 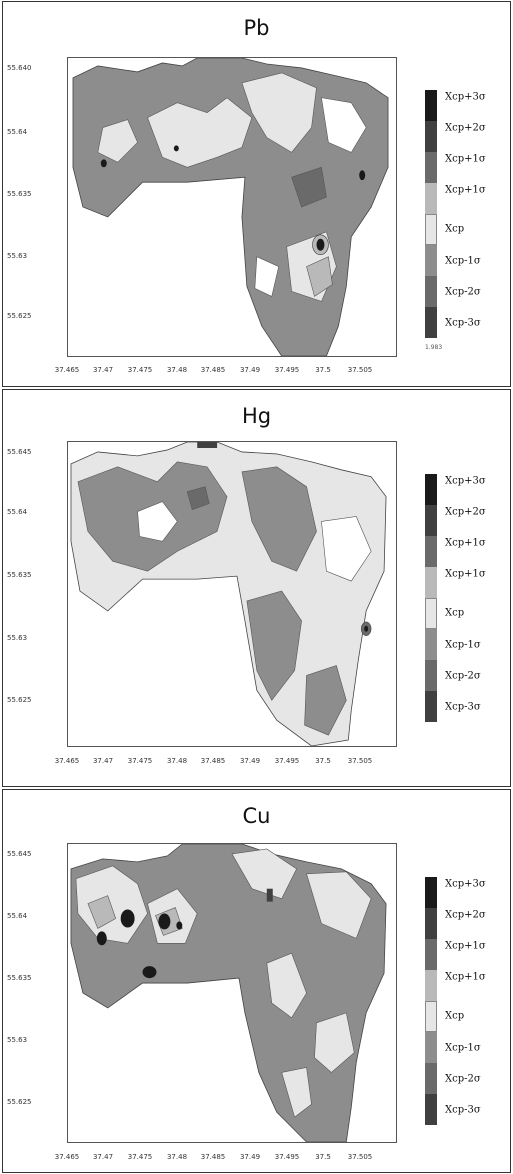 What do you see at coordinates (19, 68) in the screenshot?
I see `y-tick-label: 55.640` at bounding box center [19, 68].